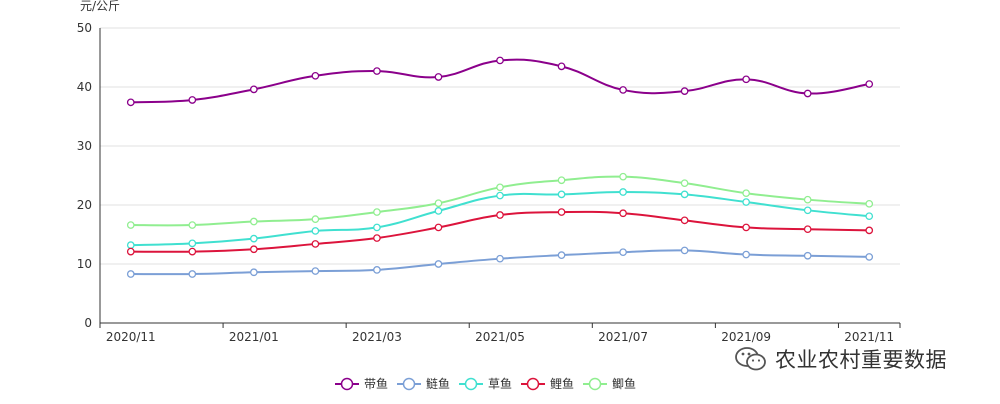 This screenshot has width=1000, height=404. Describe the element at coordinates (750, 359) in the screenshot. I see `wechat-icon` at that location.